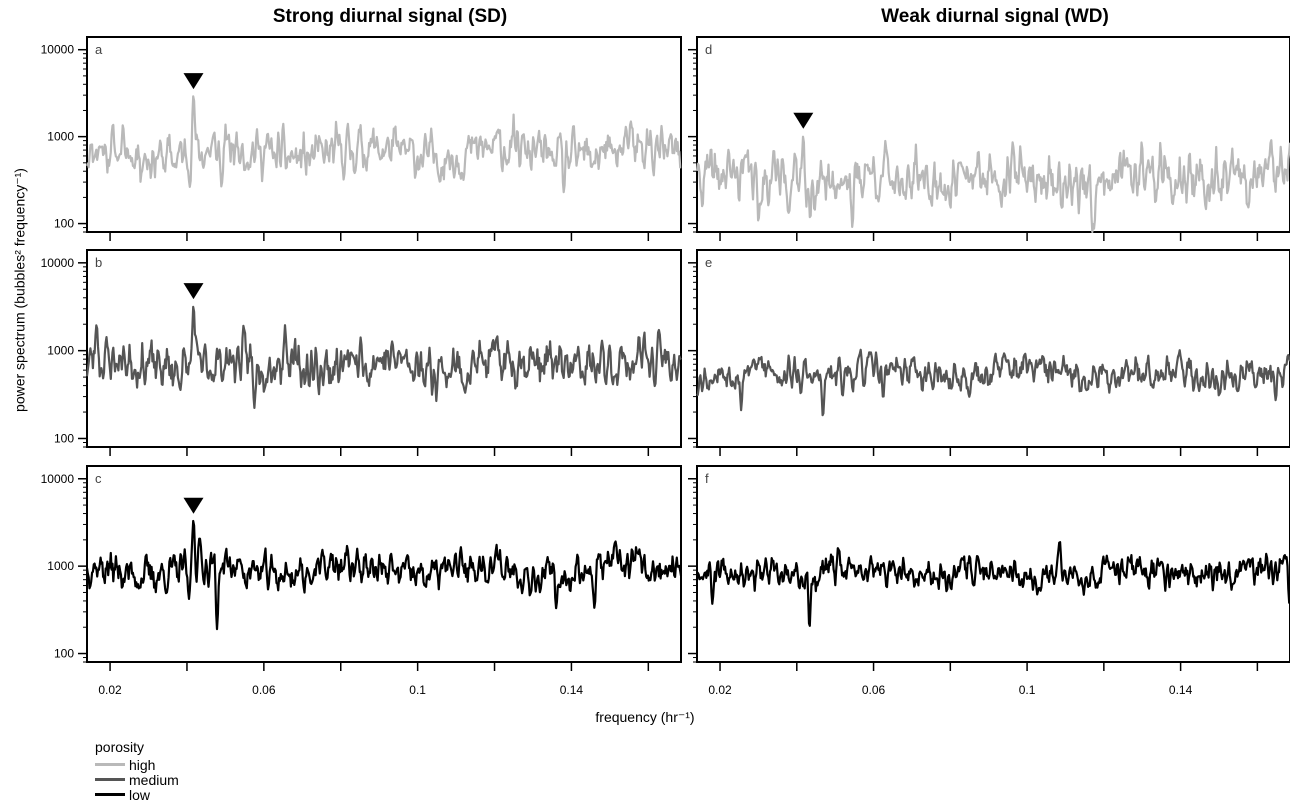 Image resolution: width=1290 pixels, height=807 pixels. I want to click on x-tick-label-f: 0.1, so click(1027, 690).